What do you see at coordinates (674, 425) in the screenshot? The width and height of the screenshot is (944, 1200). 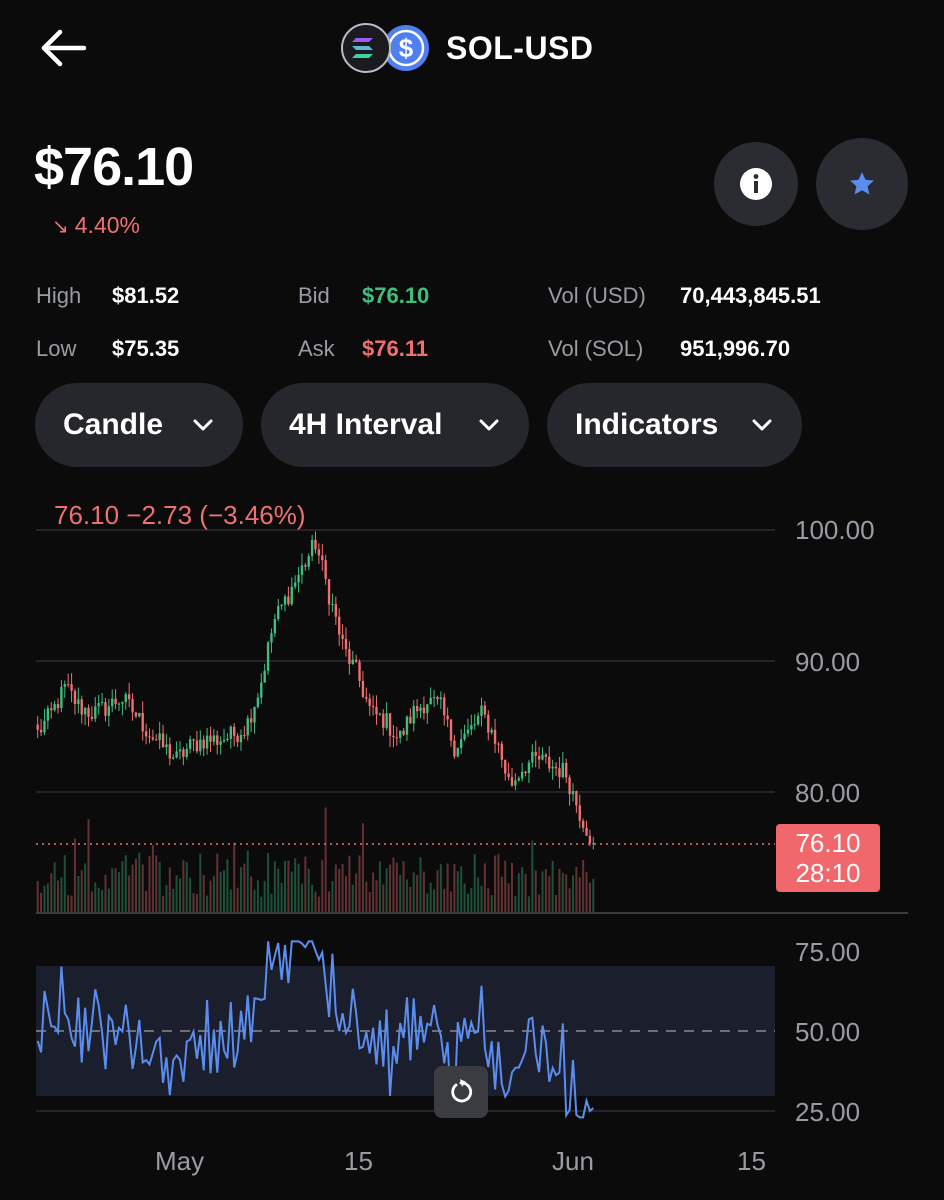 I see `indicators-dropdown: Indicators` at bounding box center [674, 425].